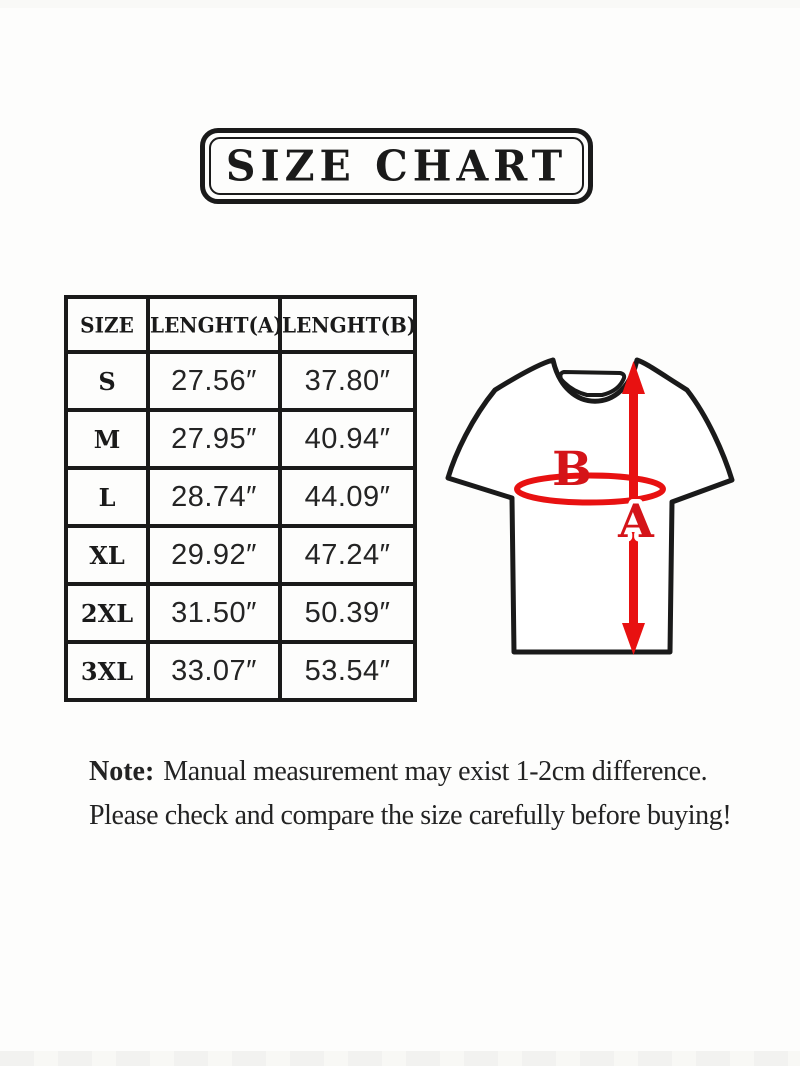 The image size is (800, 1066). I want to click on size-row: XL 29.92″ 47.24″, so click(240, 555).